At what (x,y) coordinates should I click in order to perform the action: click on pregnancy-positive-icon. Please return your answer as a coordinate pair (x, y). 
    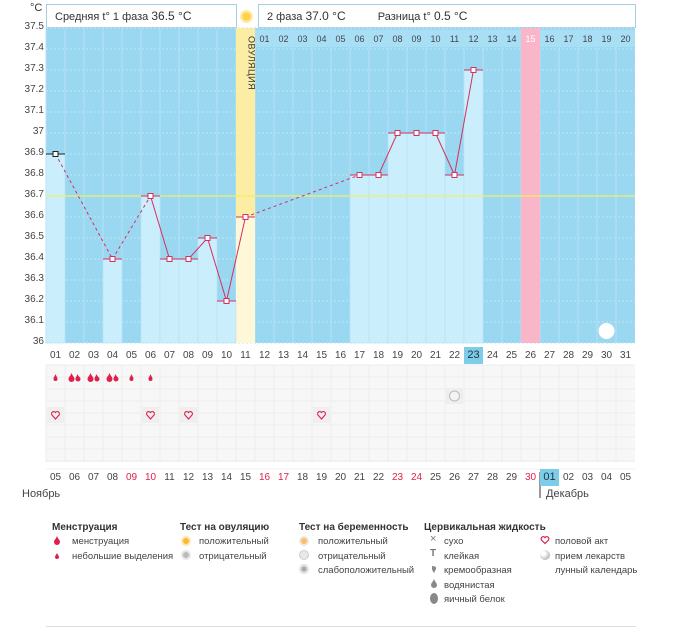
    Looking at the image, I should click on (304, 541).